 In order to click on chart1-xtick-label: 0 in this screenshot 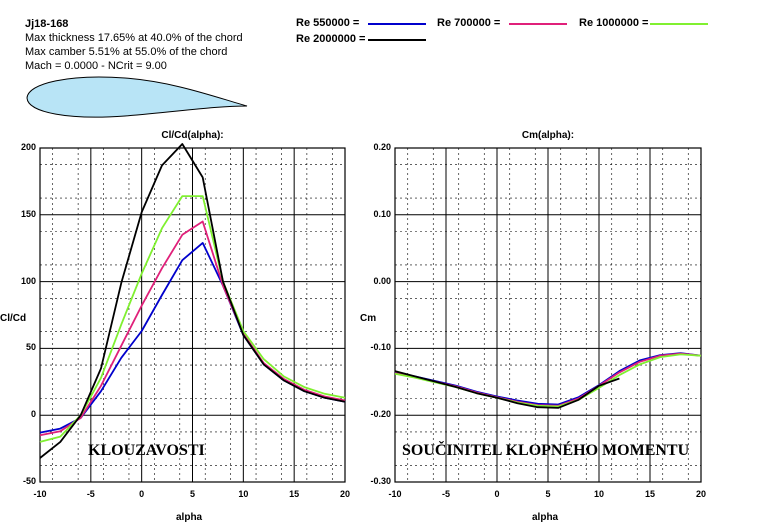, I will do `click(142, 494)`.